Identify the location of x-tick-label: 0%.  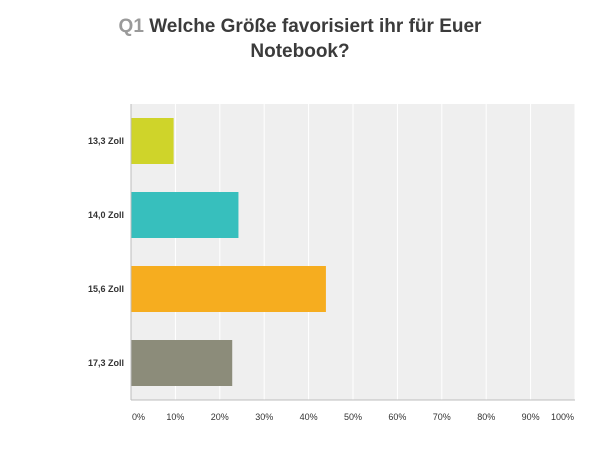
(138, 417).